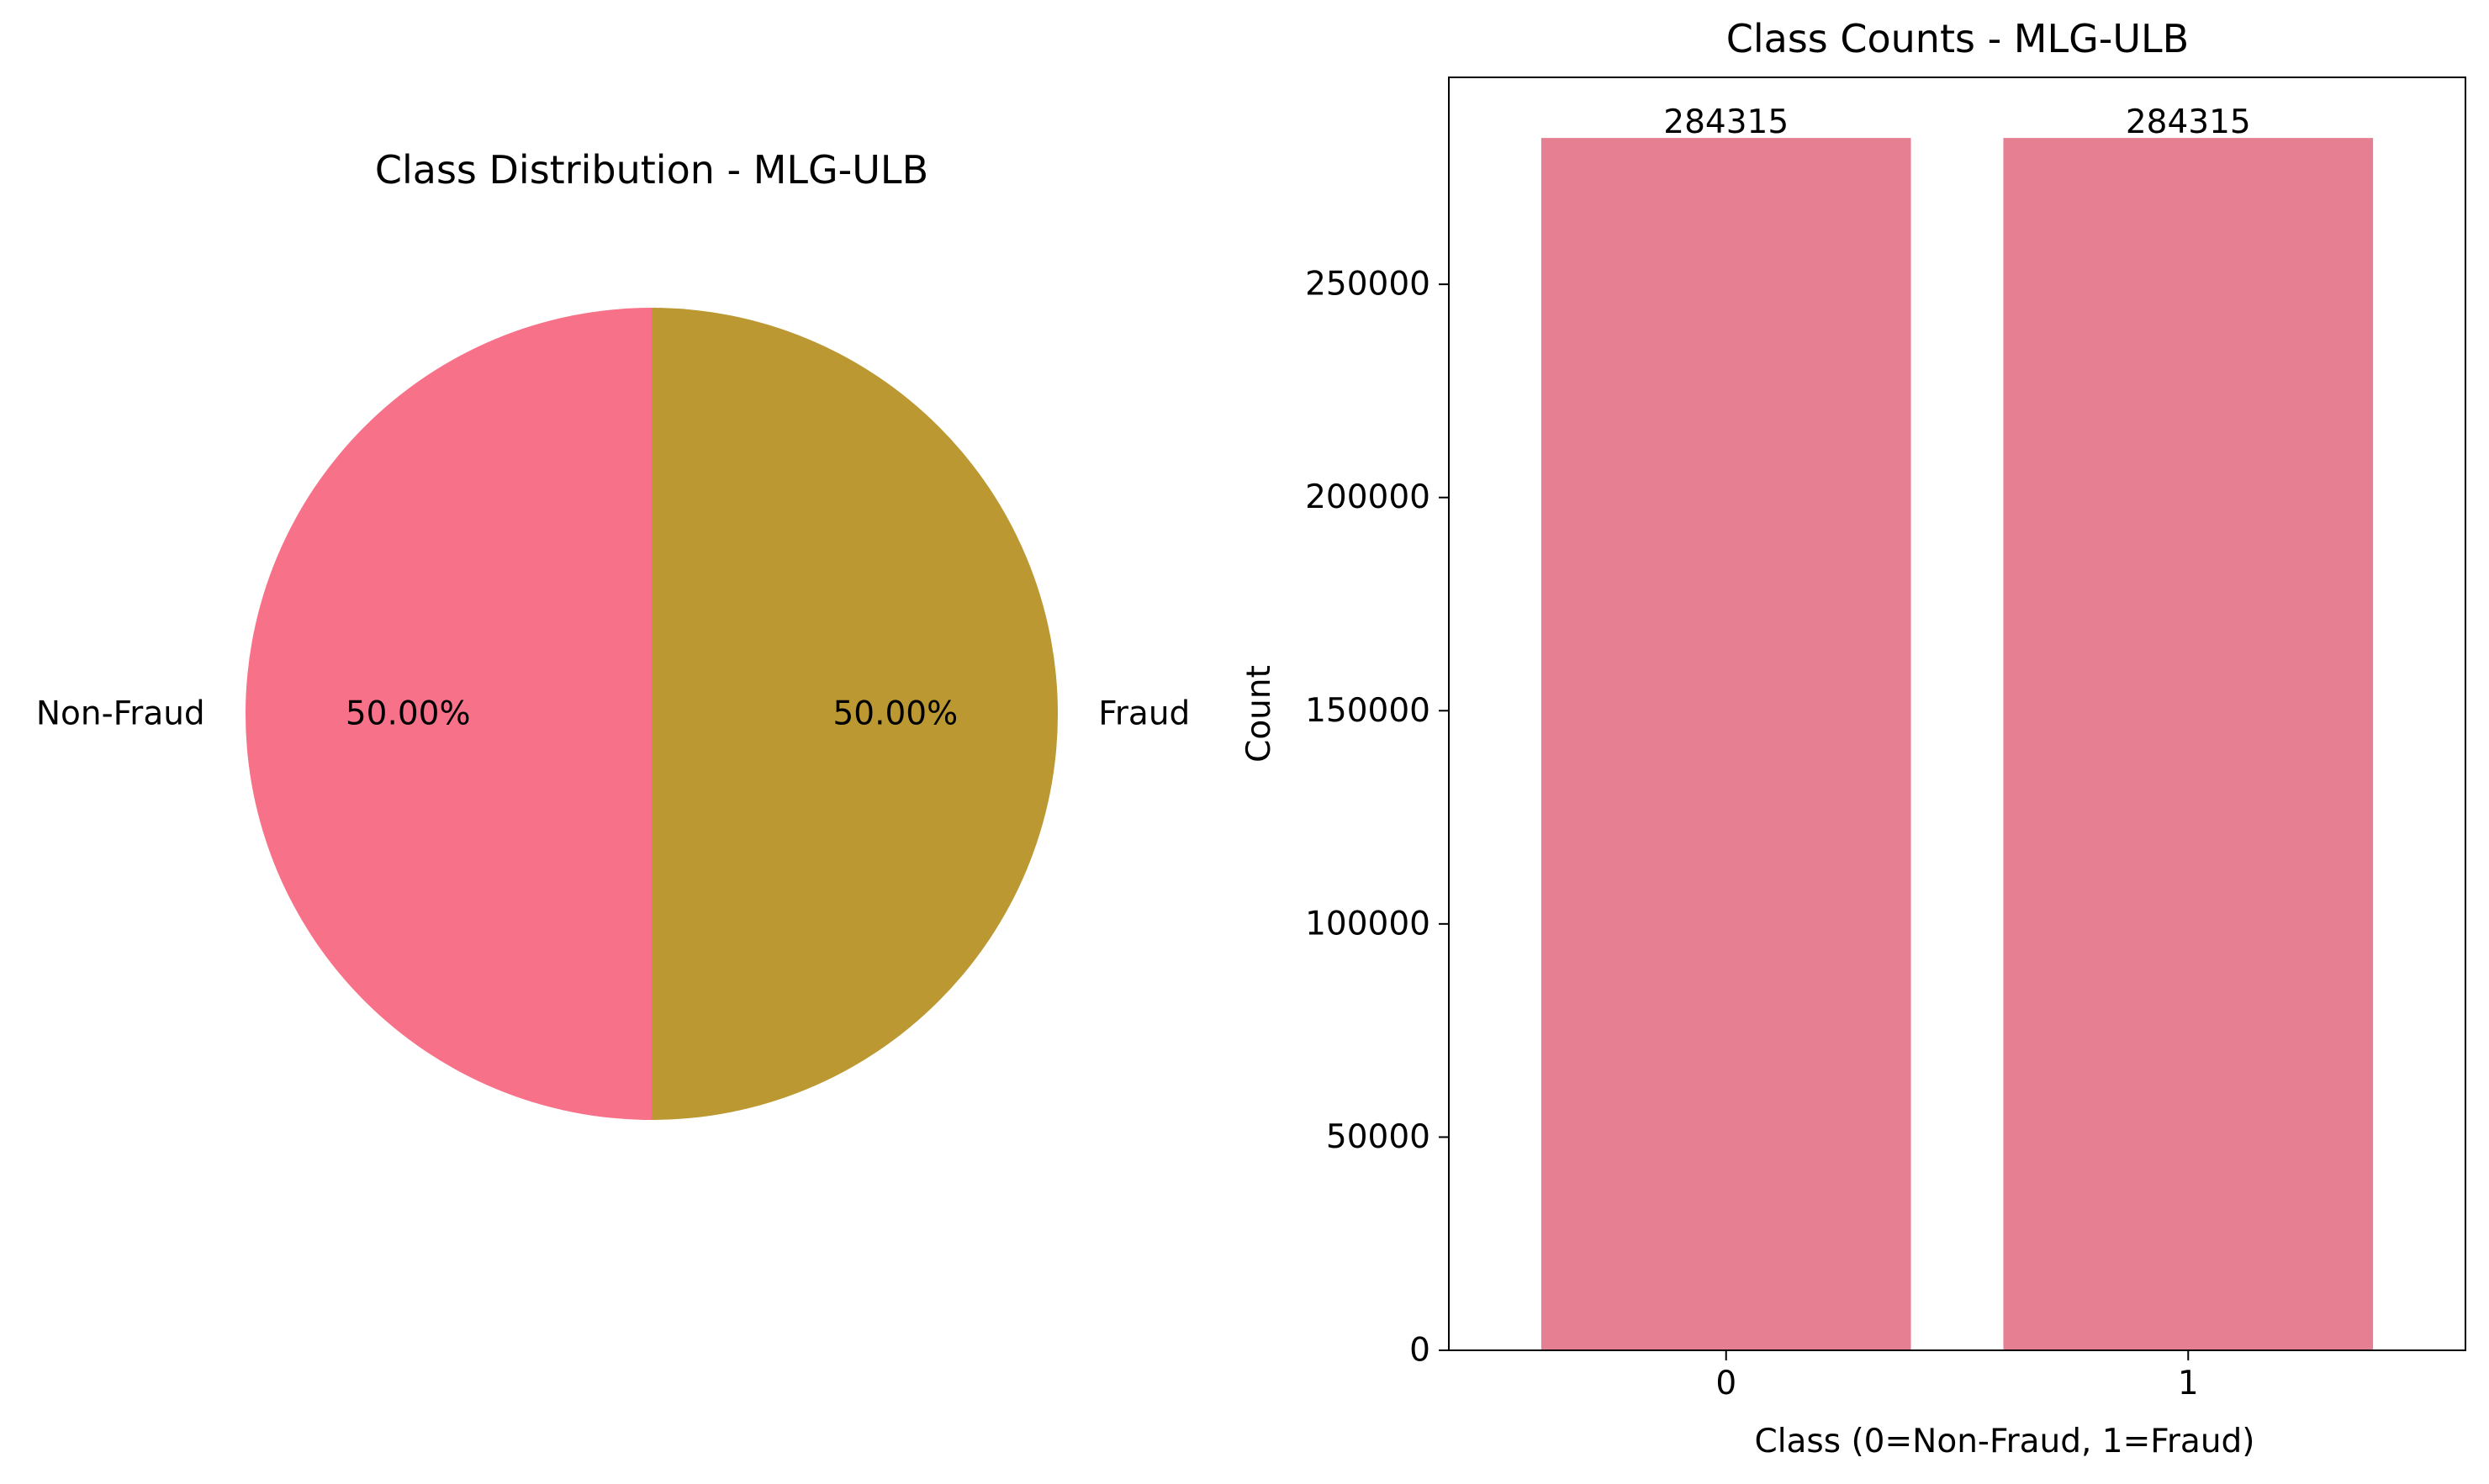 The image size is (2489, 1484). Describe the element at coordinates (651, 170) in the screenshot. I see `pie-title: Class Distribution - MLG-ULB` at that location.